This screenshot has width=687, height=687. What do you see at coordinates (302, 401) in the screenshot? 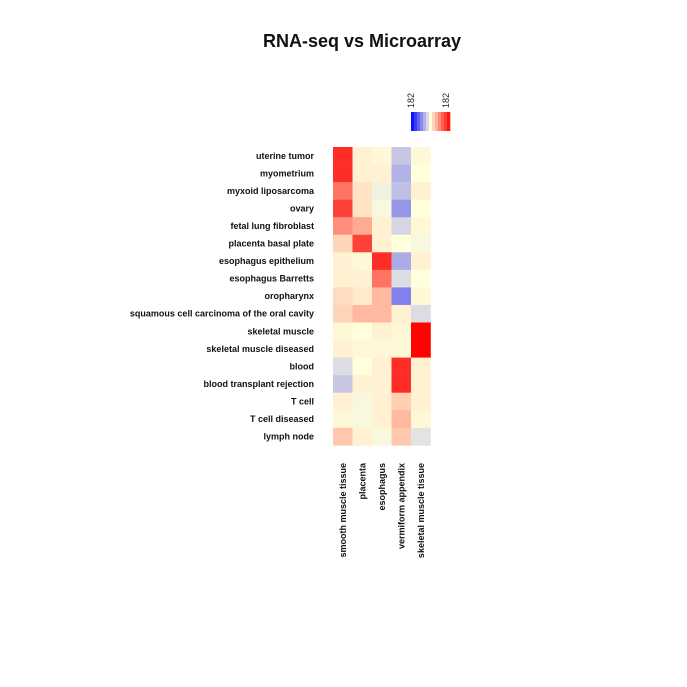
I see `row-label: T cell` at bounding box center [302, 401].